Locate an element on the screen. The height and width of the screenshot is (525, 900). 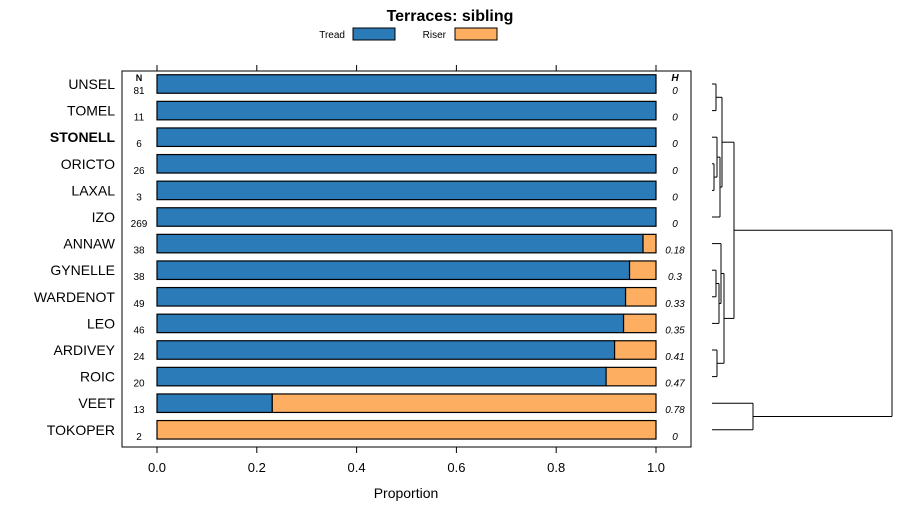
category-label: TOMEL is located at coordinates (91, 111).